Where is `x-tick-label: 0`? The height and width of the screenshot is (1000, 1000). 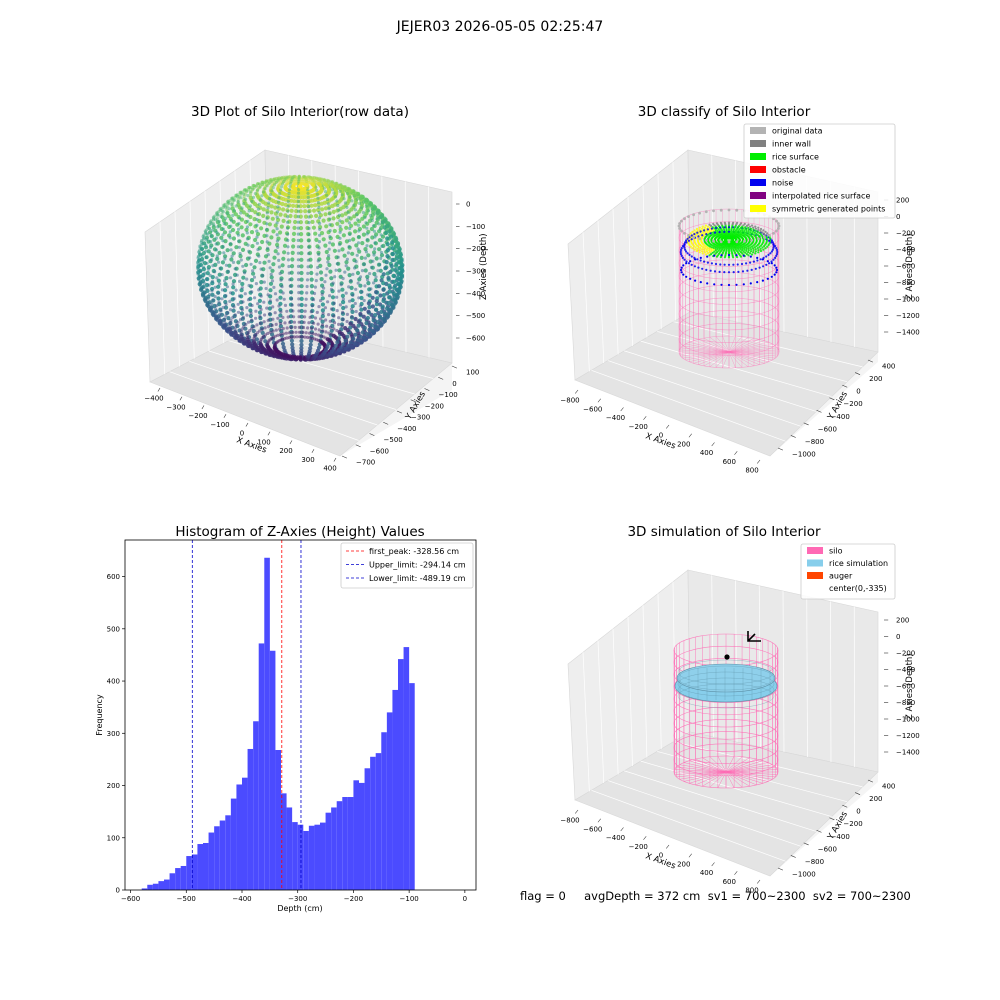 x-tick-label: 0 is located at coordinates (465, 899).